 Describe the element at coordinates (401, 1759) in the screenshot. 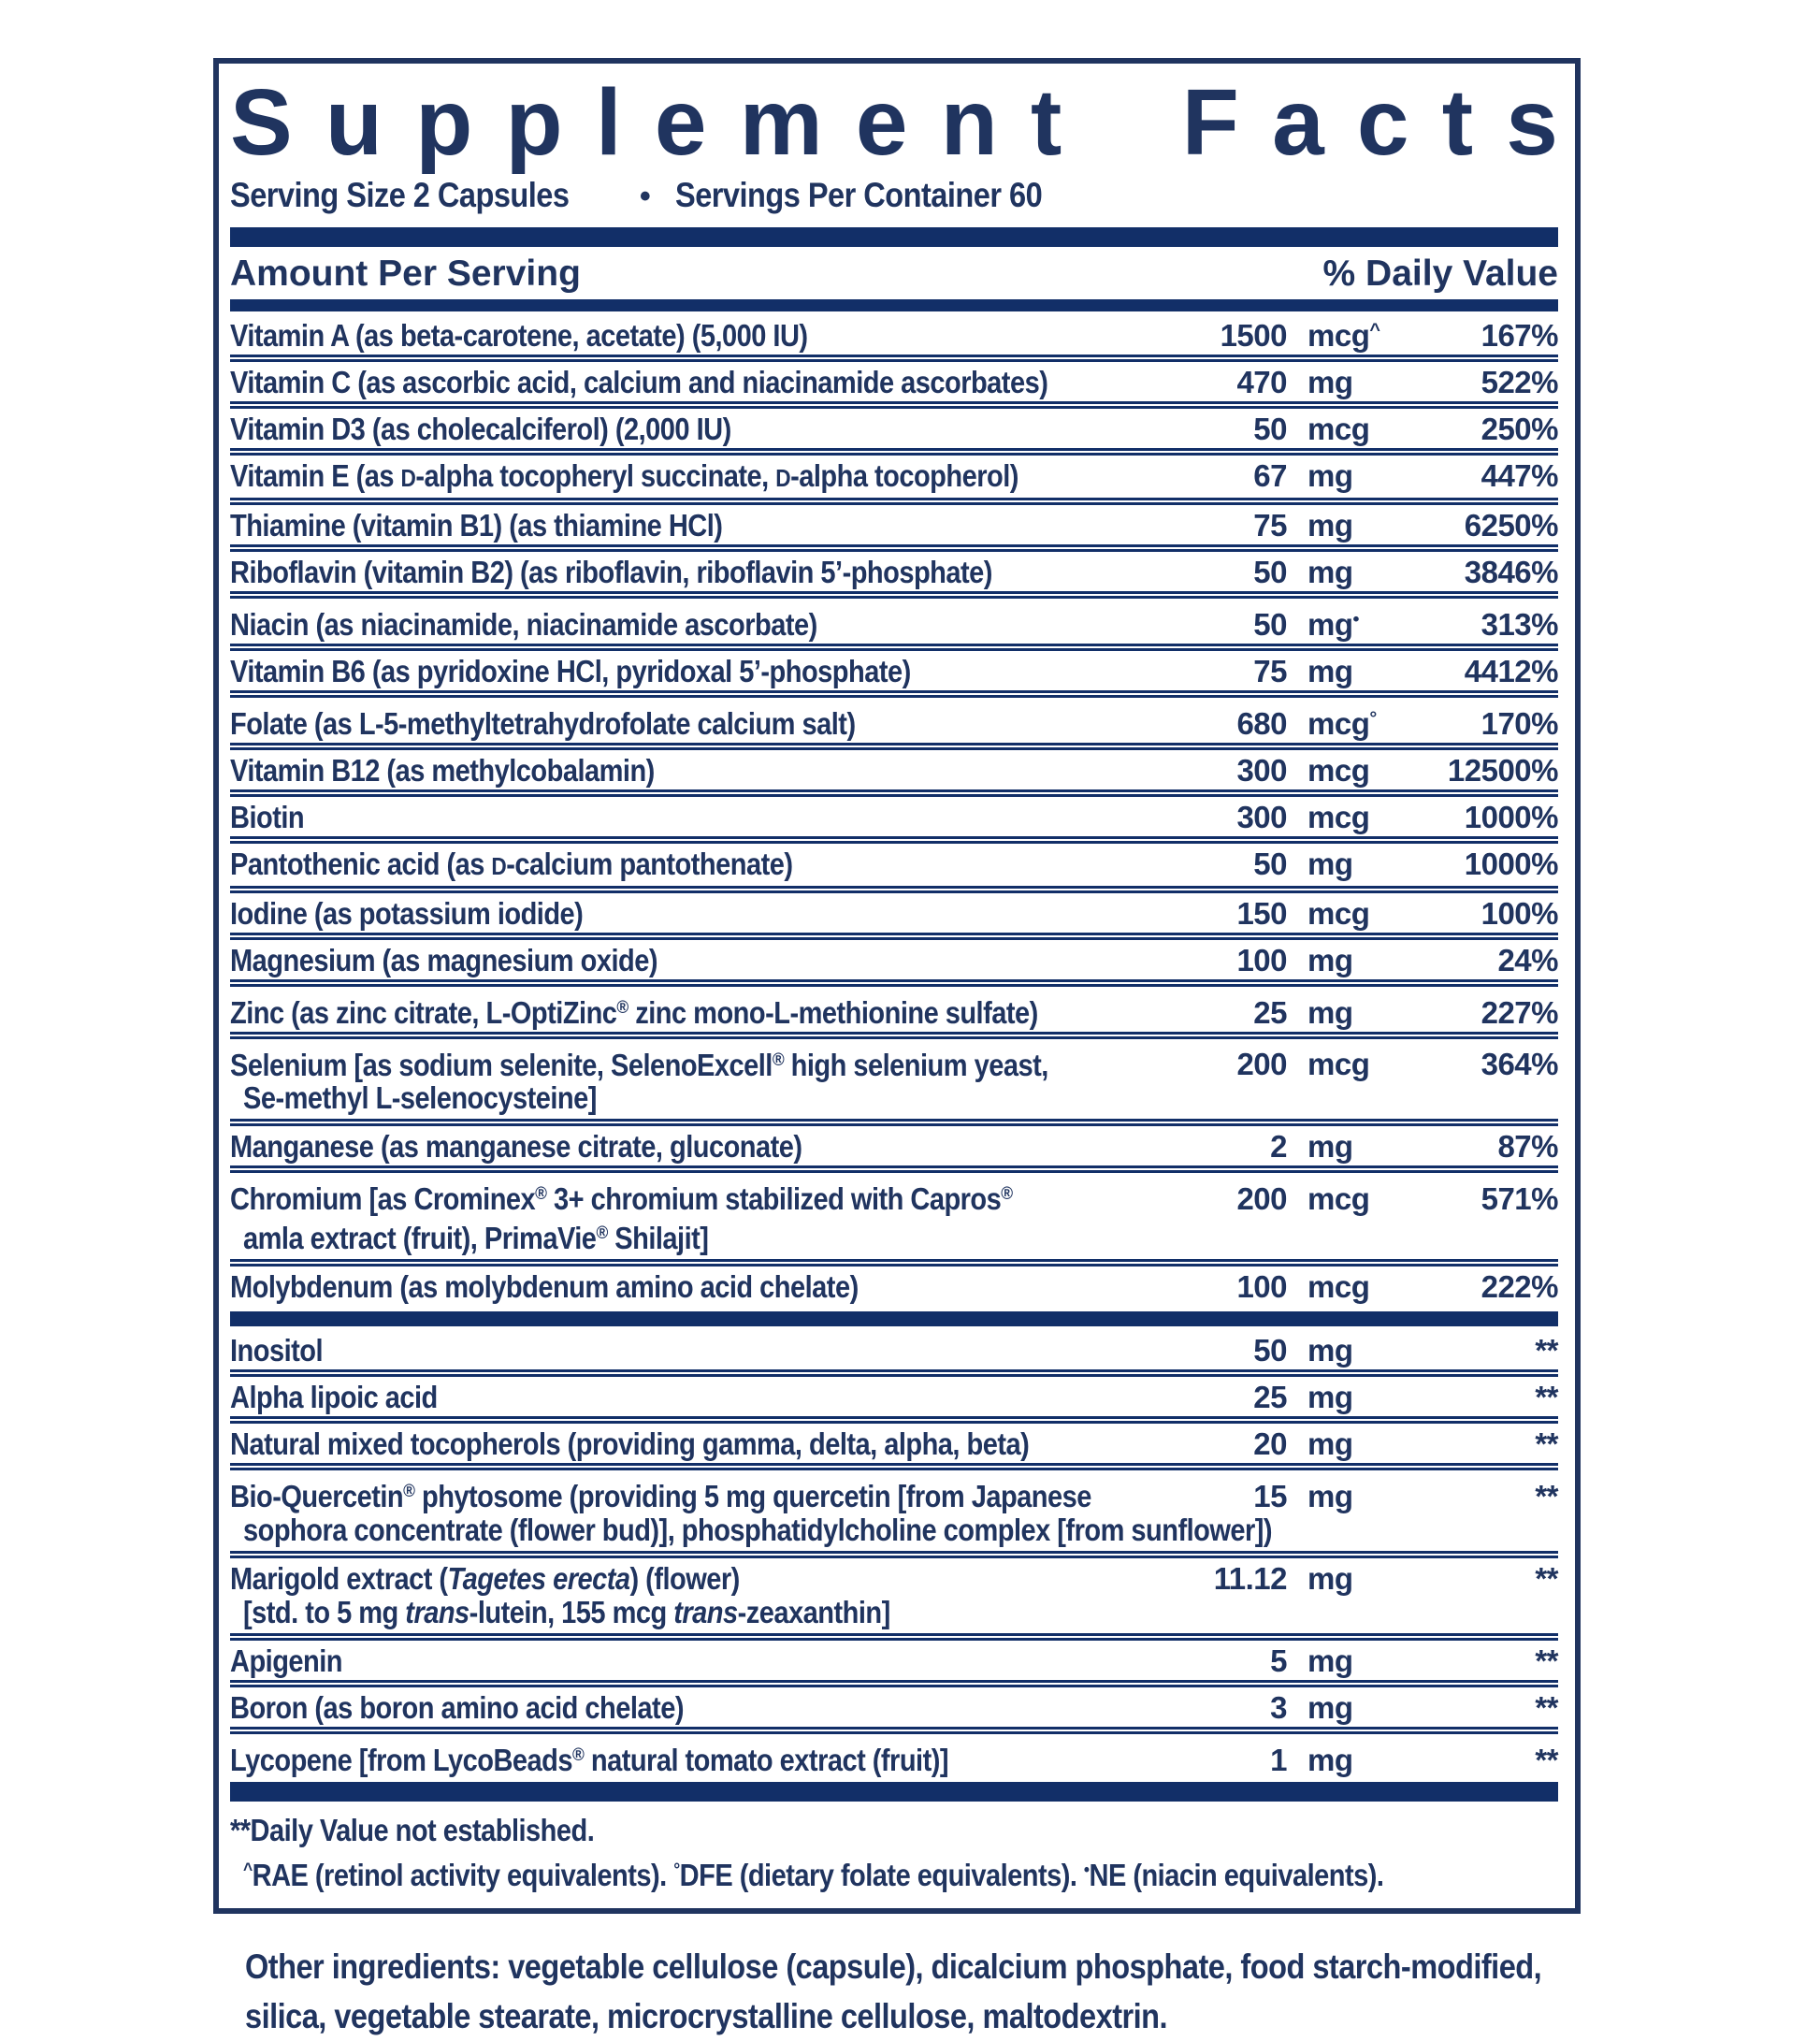

I see `text-segment: Lycopene [from LycoBeads` at that location.